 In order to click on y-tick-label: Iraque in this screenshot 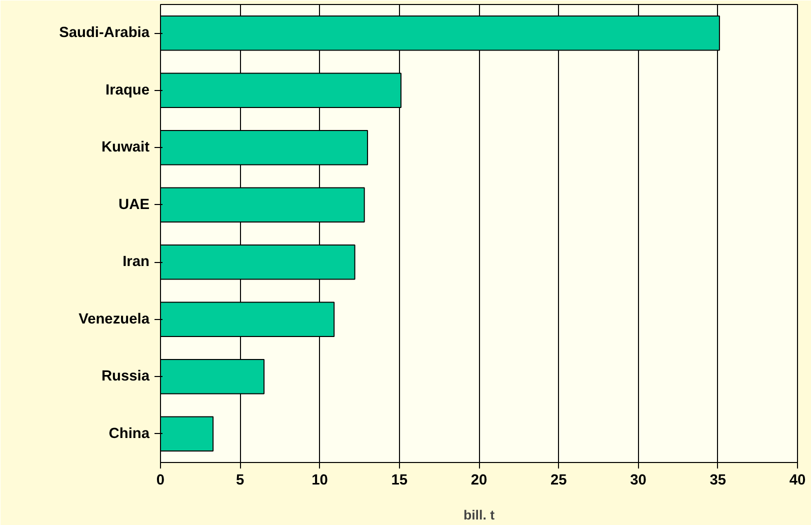, I will do `click(128, 90)`.